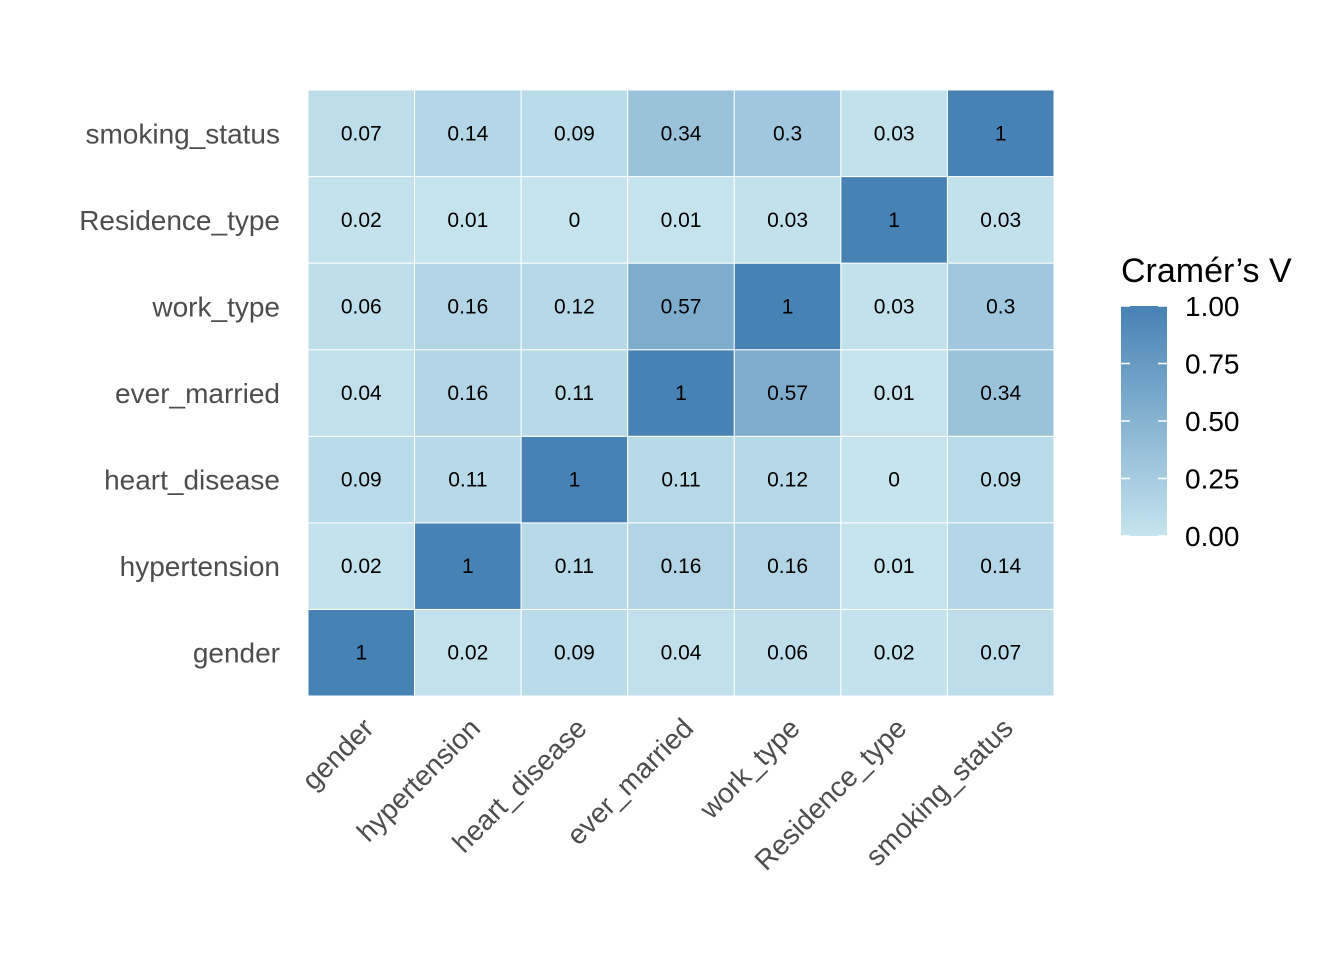 This screenshot has height=960, width=1344. I want to click on legend-tick-label: 0.75, so click(1212, 364).